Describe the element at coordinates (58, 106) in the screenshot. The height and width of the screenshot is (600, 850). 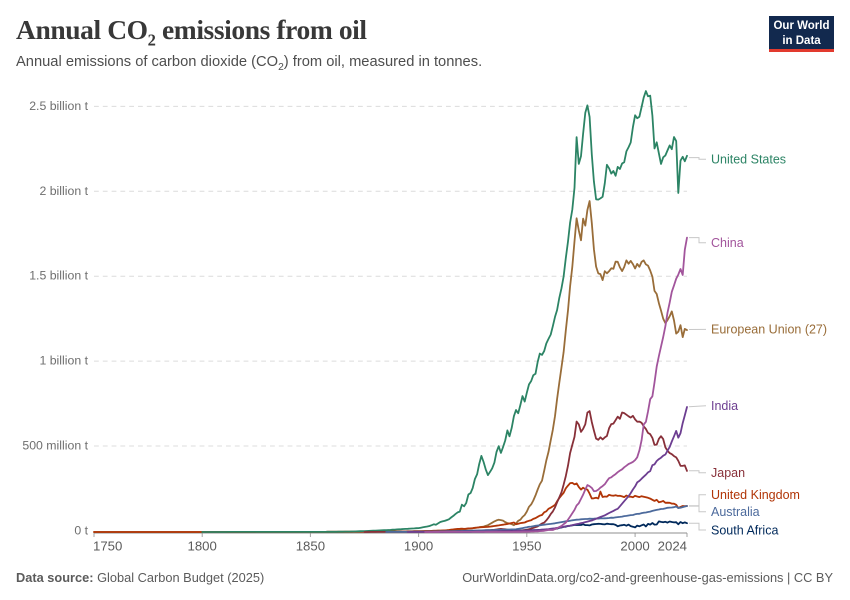
I see `svg-text: 2.5 billion t` at that location.